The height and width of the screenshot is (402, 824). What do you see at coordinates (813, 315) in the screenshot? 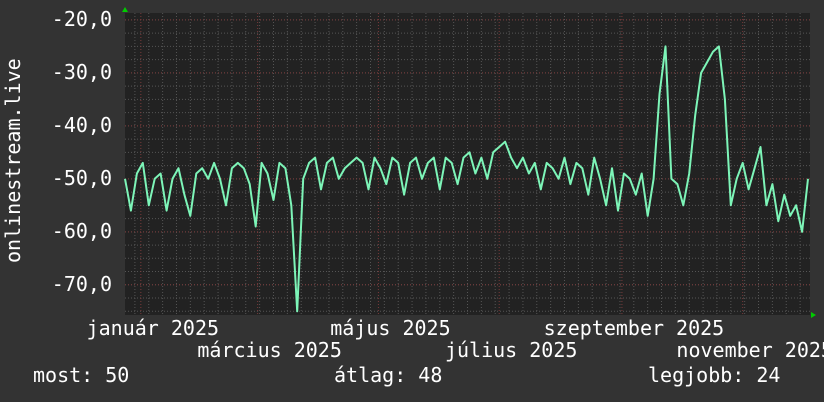
I see `x-axis-arrow-icon` at bounding box center [813, 315].